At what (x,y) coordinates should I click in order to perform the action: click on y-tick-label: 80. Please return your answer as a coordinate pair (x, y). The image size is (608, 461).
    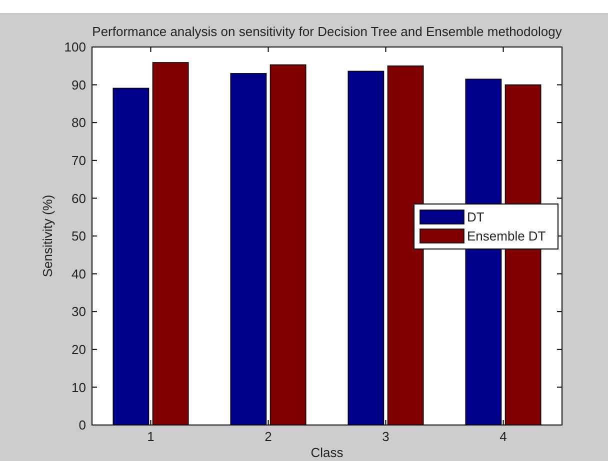
    Looking at the image, I should click on (79, 122).